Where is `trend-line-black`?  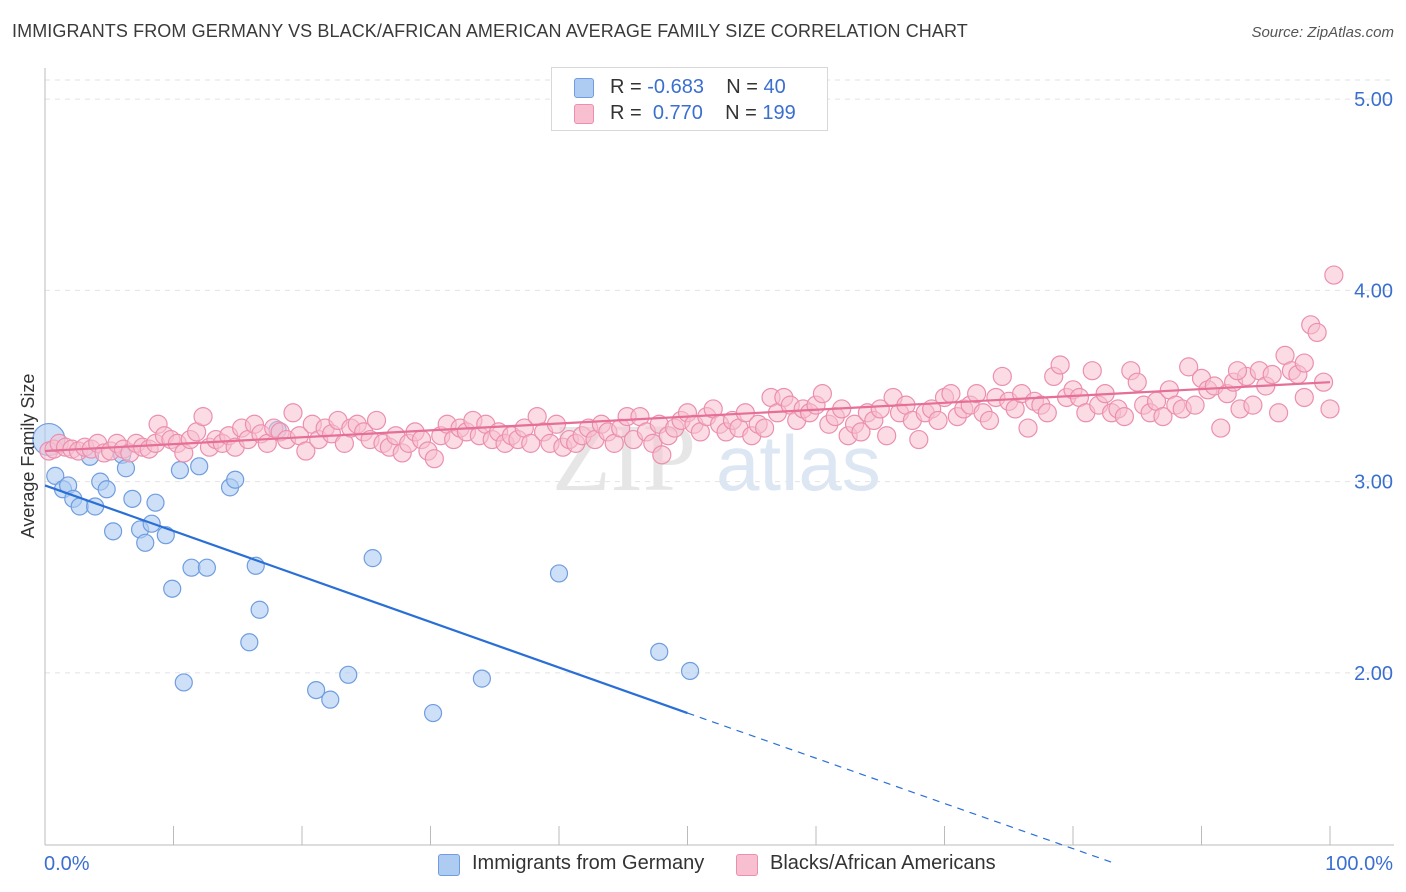
trend-line-black is located at coordinates (687, 417).